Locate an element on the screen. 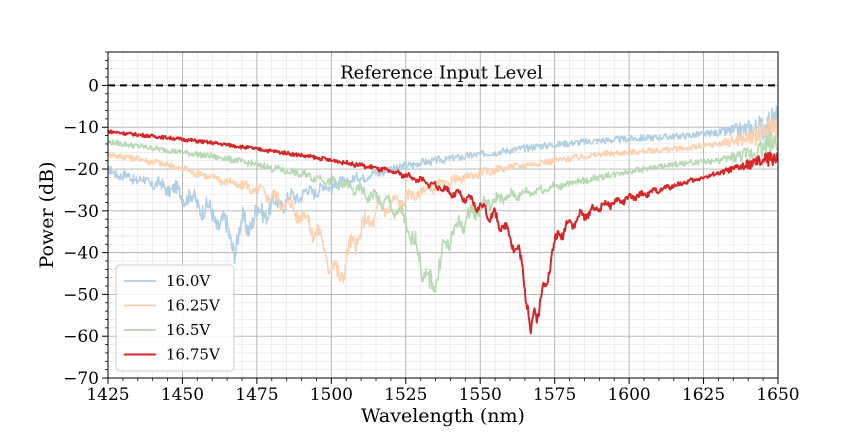 The height and width of the screenshot is (432, 864). y-tick-label: −30 is located at coordinates (81, 212).